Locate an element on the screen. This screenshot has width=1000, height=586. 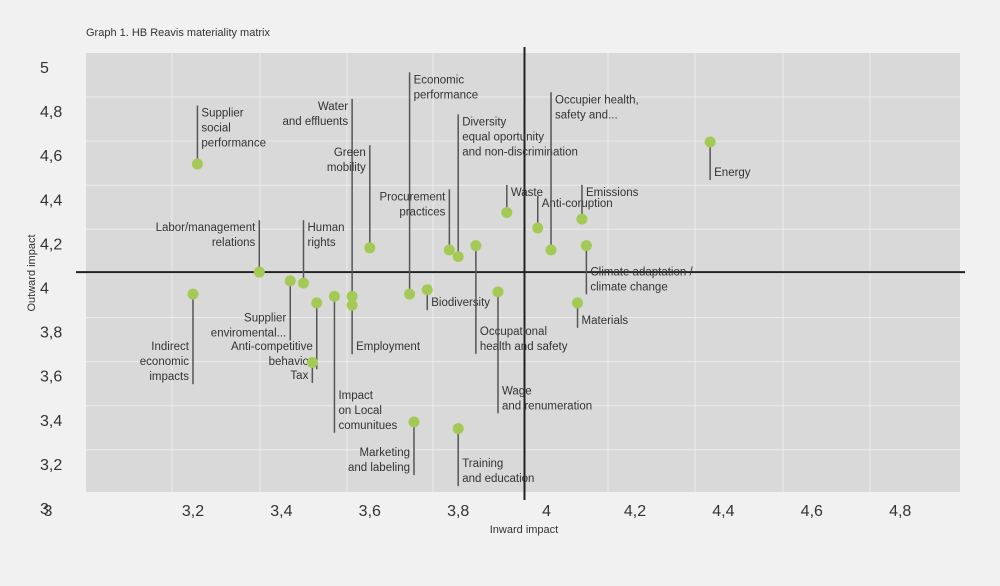
point-label: rights is located at coordinates (322, 243).